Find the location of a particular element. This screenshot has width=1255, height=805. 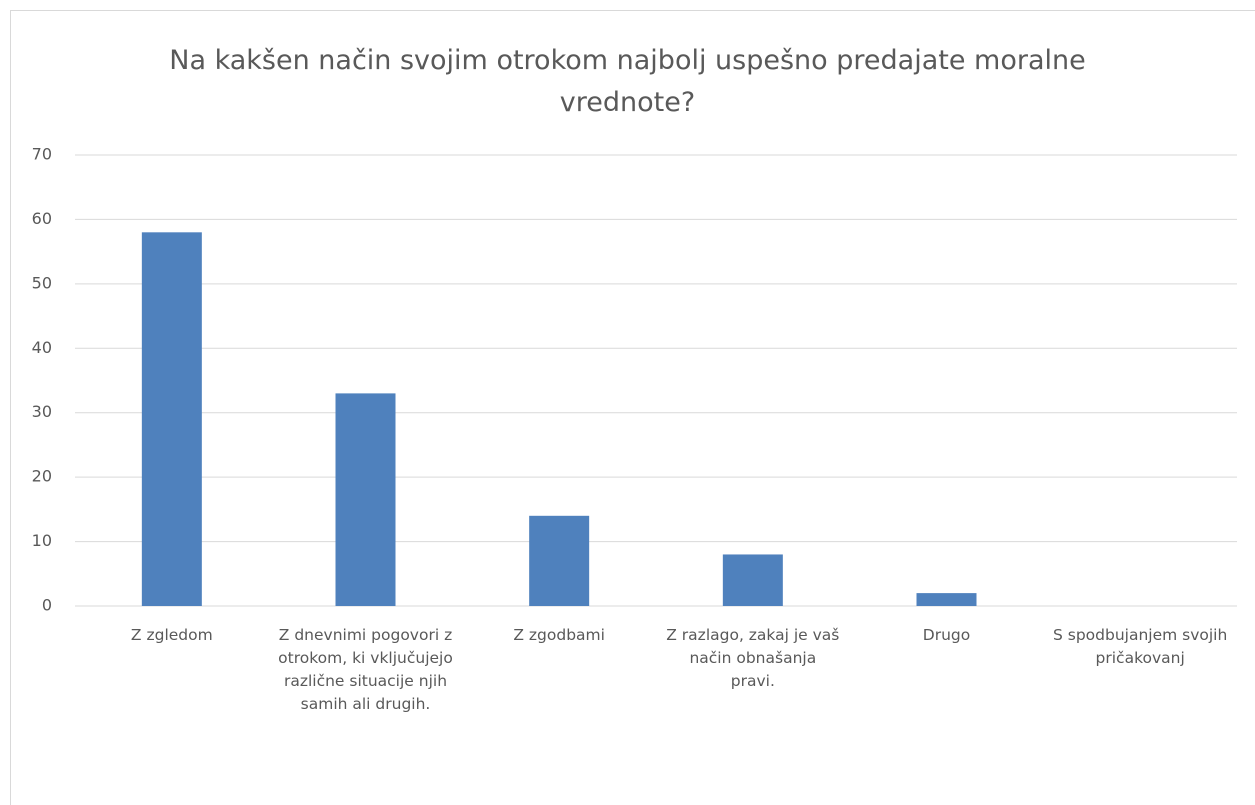

x-tick-label: S spodbujanjem svojih pričakovanj is located at coordinates (1140, 646).